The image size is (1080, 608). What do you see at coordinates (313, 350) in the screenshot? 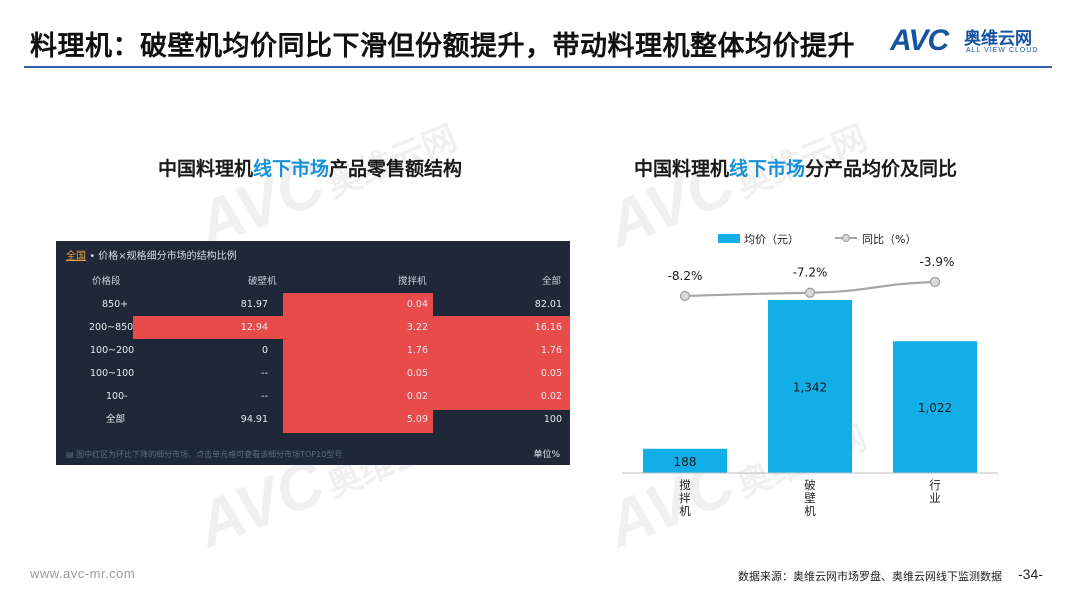
I see `table-row: 100~200 0 1.76 1.76` at bounding box center [313, 350].